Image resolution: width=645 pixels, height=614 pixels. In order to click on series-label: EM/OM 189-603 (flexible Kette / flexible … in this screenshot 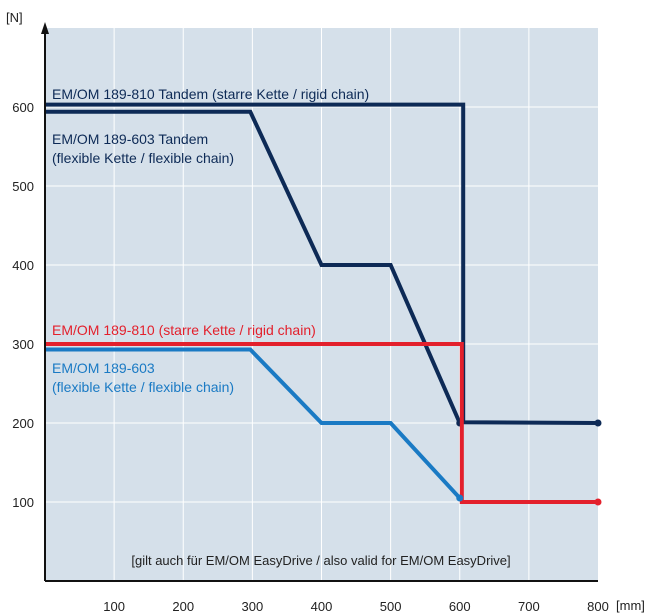, I will do `click(143, 377)`.